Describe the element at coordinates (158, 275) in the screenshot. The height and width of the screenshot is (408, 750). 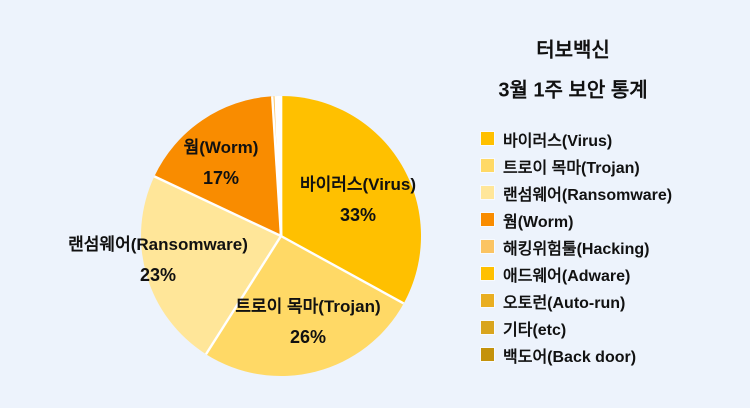
I see `slice-label-ransomware-pct: 23%` at that location.